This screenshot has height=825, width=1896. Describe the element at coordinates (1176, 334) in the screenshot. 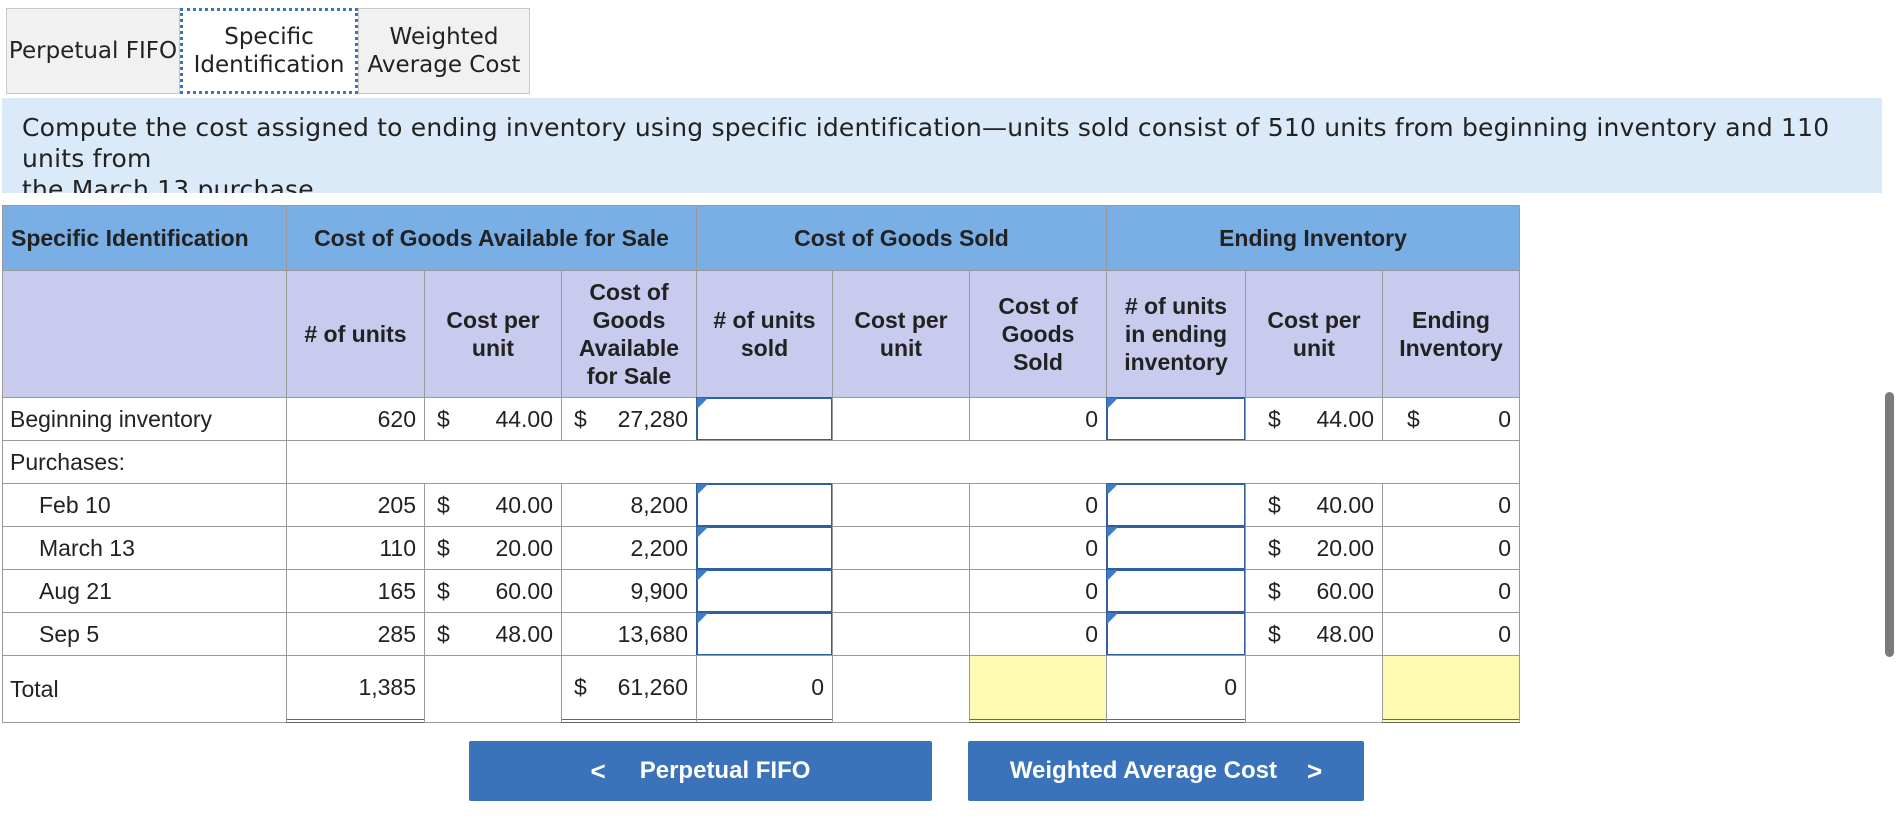

I see `col-units-ending: # of units in ending inventory` at that location.